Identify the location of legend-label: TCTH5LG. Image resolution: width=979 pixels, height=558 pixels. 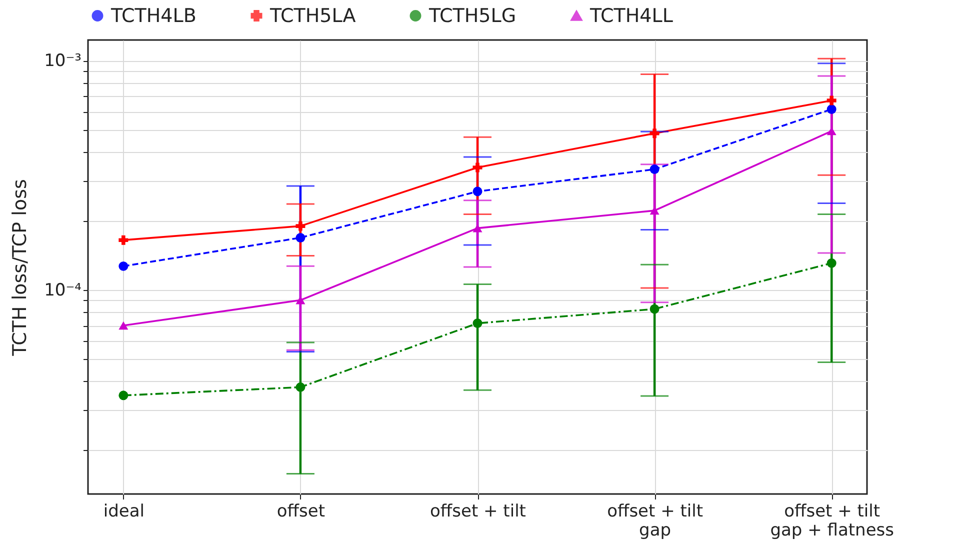
(472, 15).